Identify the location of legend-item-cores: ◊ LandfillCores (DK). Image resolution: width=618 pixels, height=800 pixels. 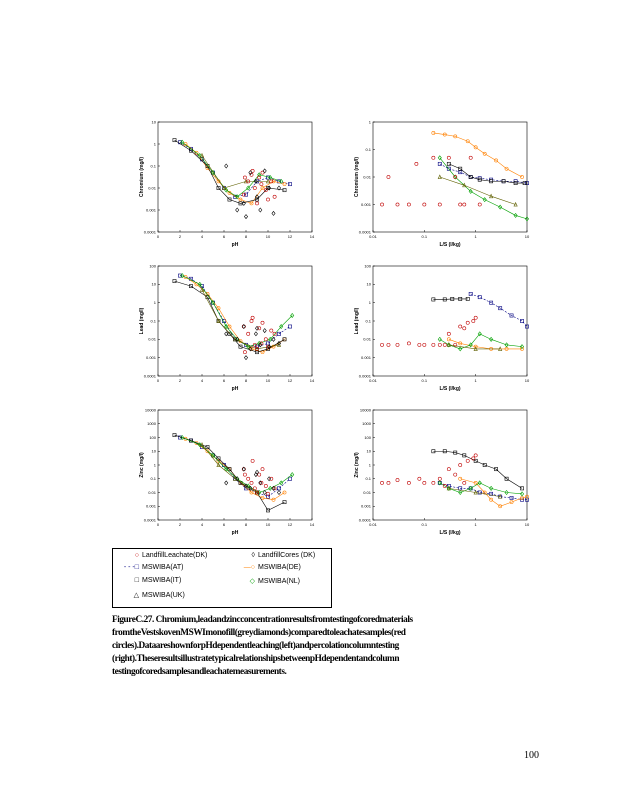
(274, 555).